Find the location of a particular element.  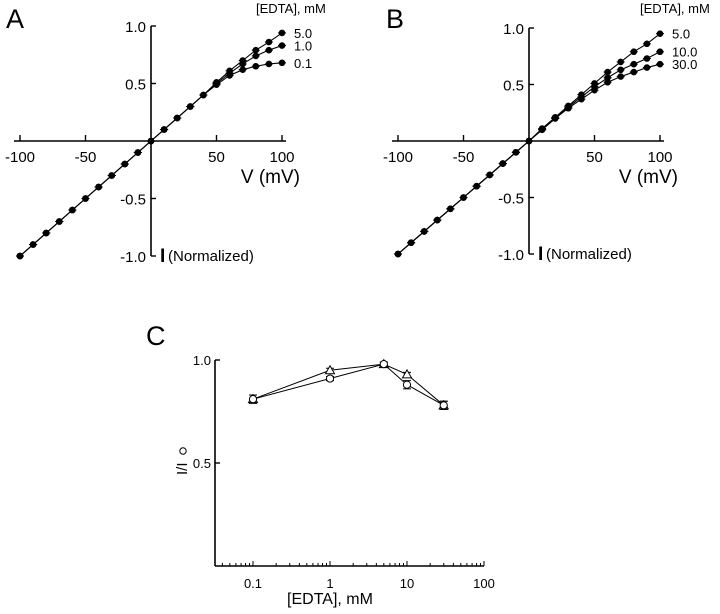

panel-label-b: B is located at coordinates (395, 19).